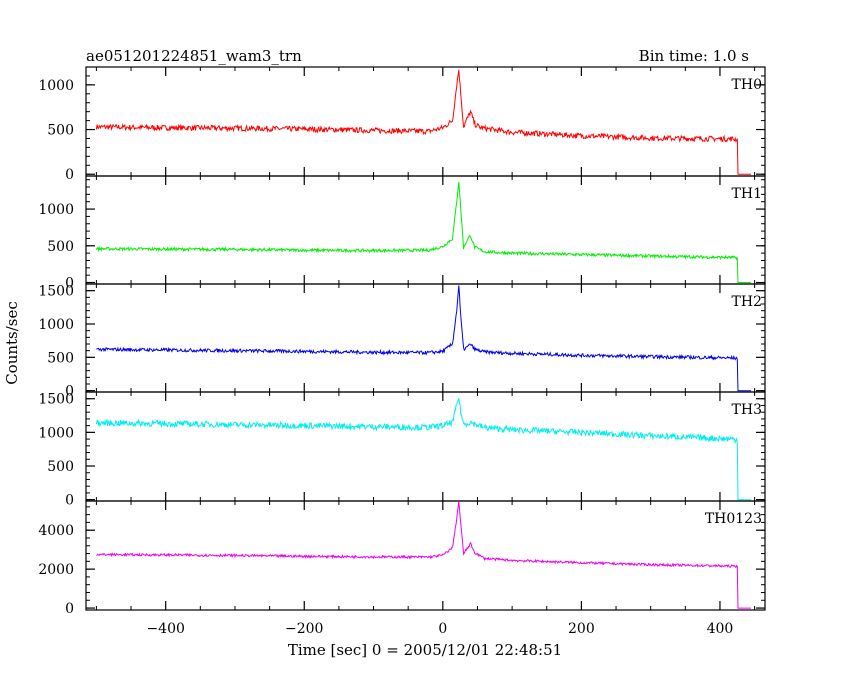 The height and width of the screenshot is (680, 850). I want to click on x-tick-label: −400, so click(165, 629).